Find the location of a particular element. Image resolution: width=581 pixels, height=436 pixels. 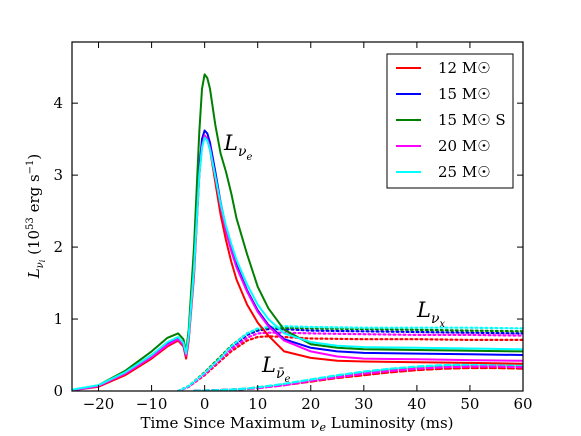

legend: 12 M☉ 15 M☉ 15 M☉ S 20 M☉ 25 M☉ is located at coordinates (450, 121).